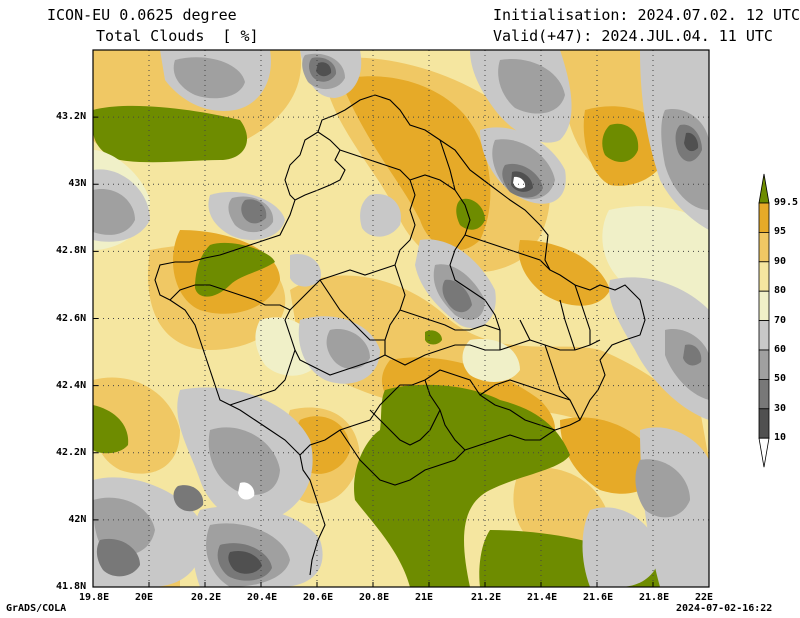 Image resolution: width=800 pixels, height=618 pixels. What do you see at coordinates (780, 349) in the screenshot?
I see `colorbar-label: 60` at bounding box center [780, 349].